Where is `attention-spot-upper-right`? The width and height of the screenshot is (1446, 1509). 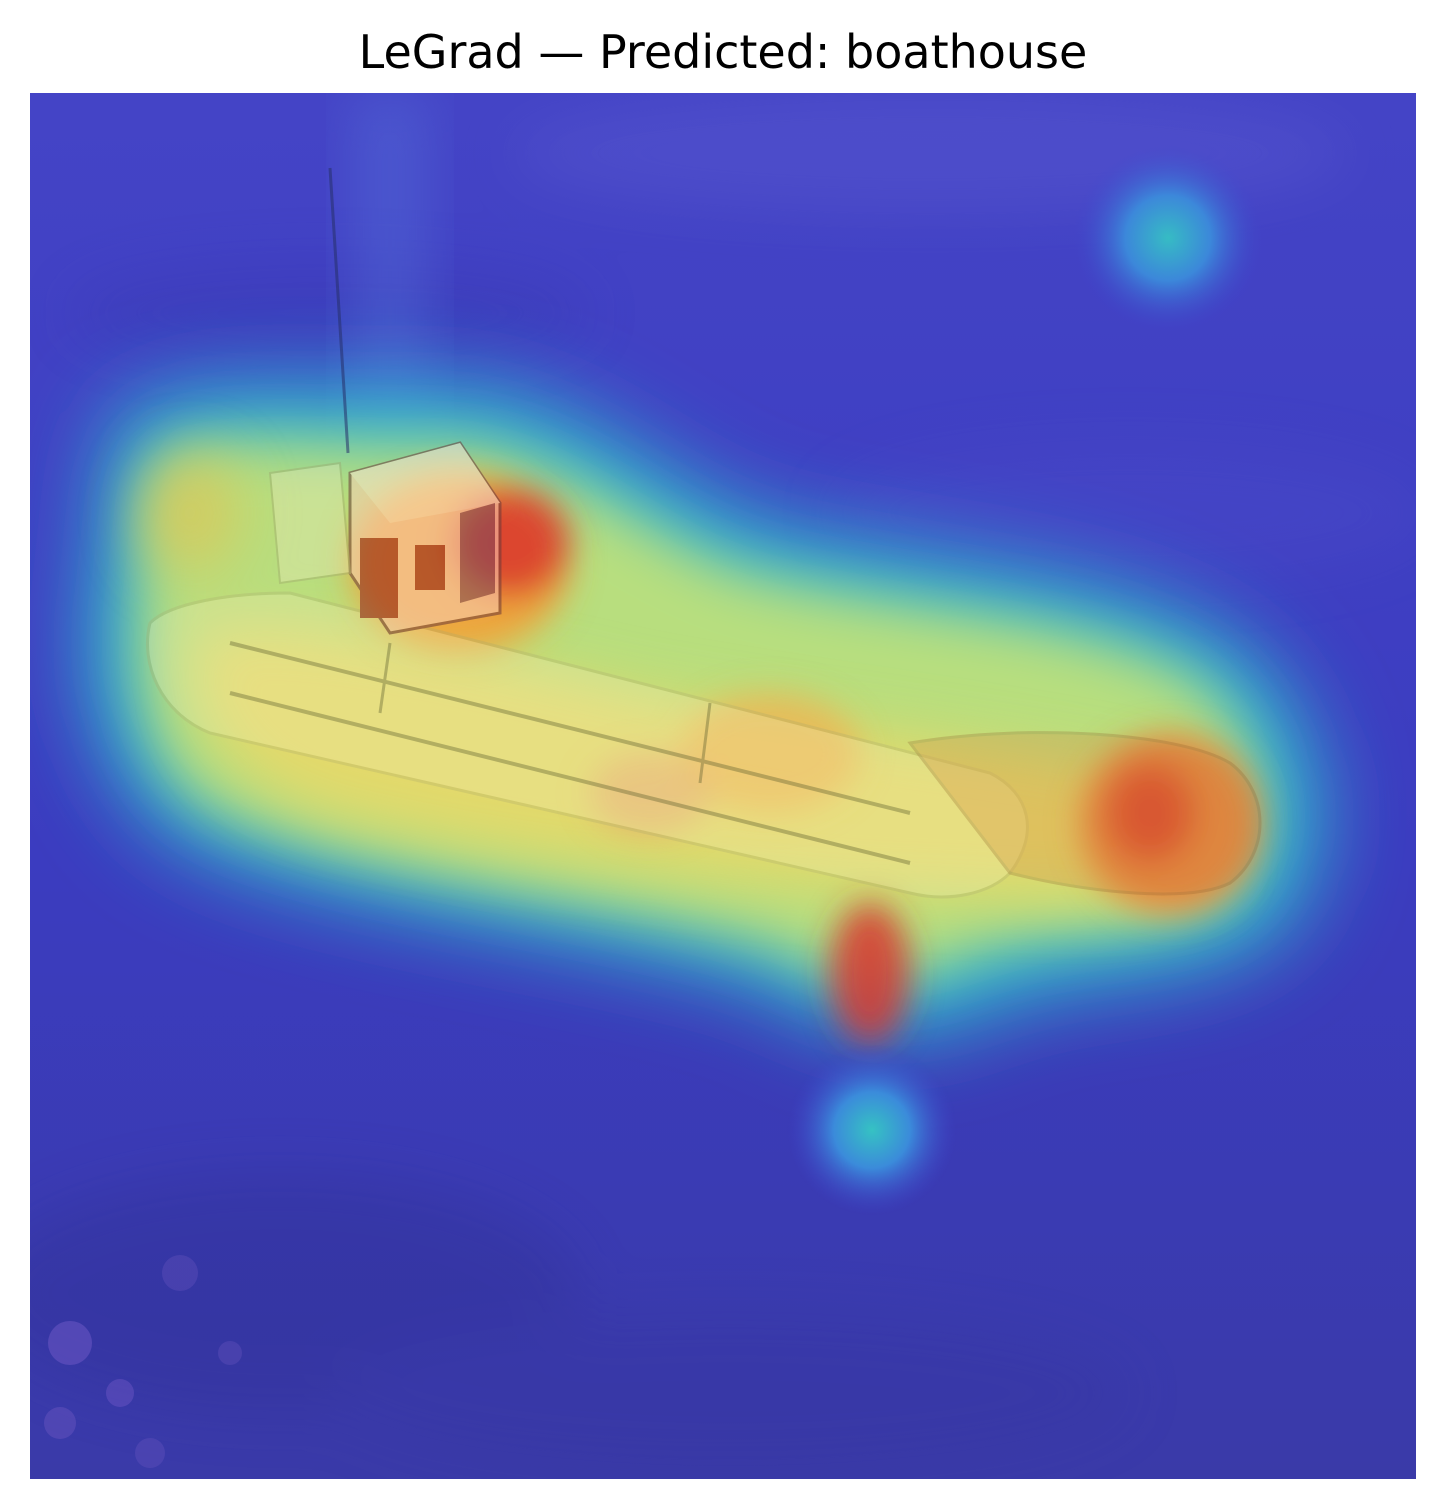 attention-spot-upper-right is located at coordinates (1168, 238).